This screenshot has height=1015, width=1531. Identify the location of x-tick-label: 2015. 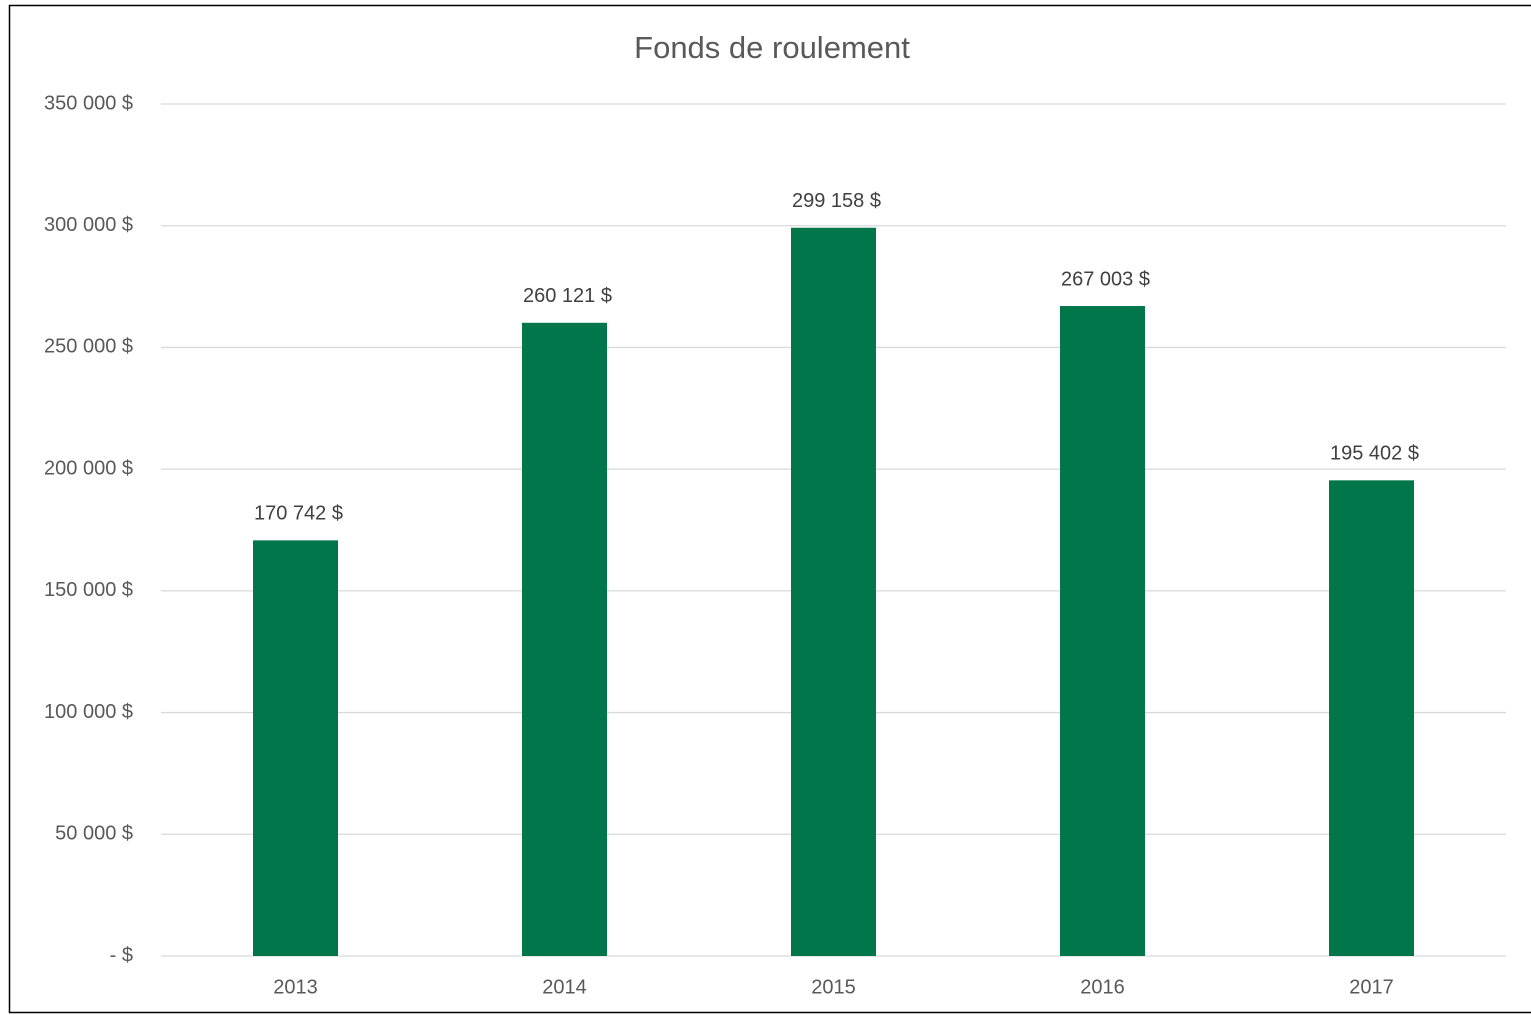
(833, 987).